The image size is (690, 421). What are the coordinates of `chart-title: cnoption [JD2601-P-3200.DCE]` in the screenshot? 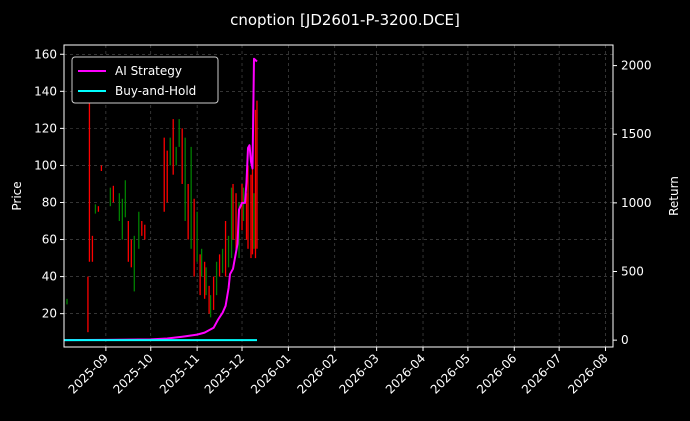 It's located at (345, 20).